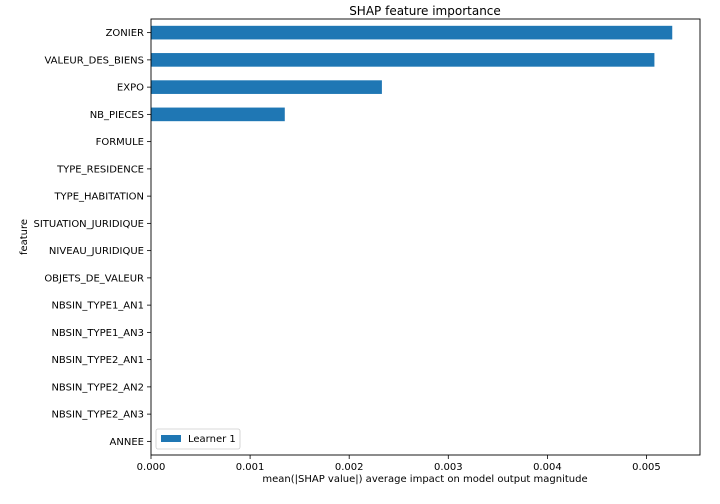  Describe the element at coordinates (97, 387) in the screenshot. I see `y-tick-label: NBSIN_TYPE2_AN2` at that location.